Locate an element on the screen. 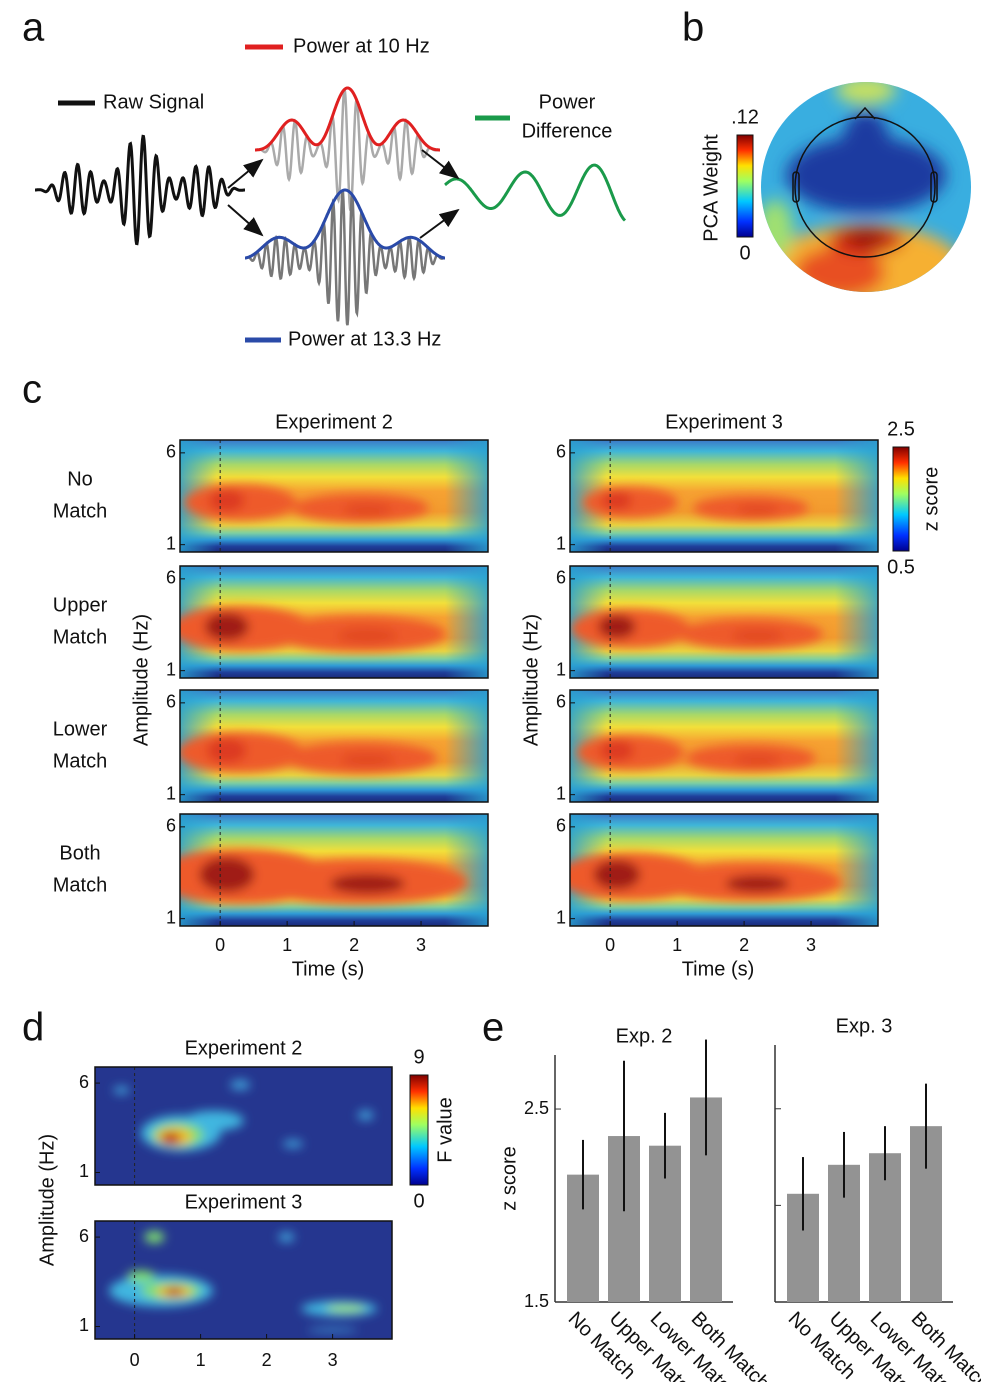 The width and height of the screenshot is (981, 1382). x-tick-label: 3 is located at coordinates (333, 1360).